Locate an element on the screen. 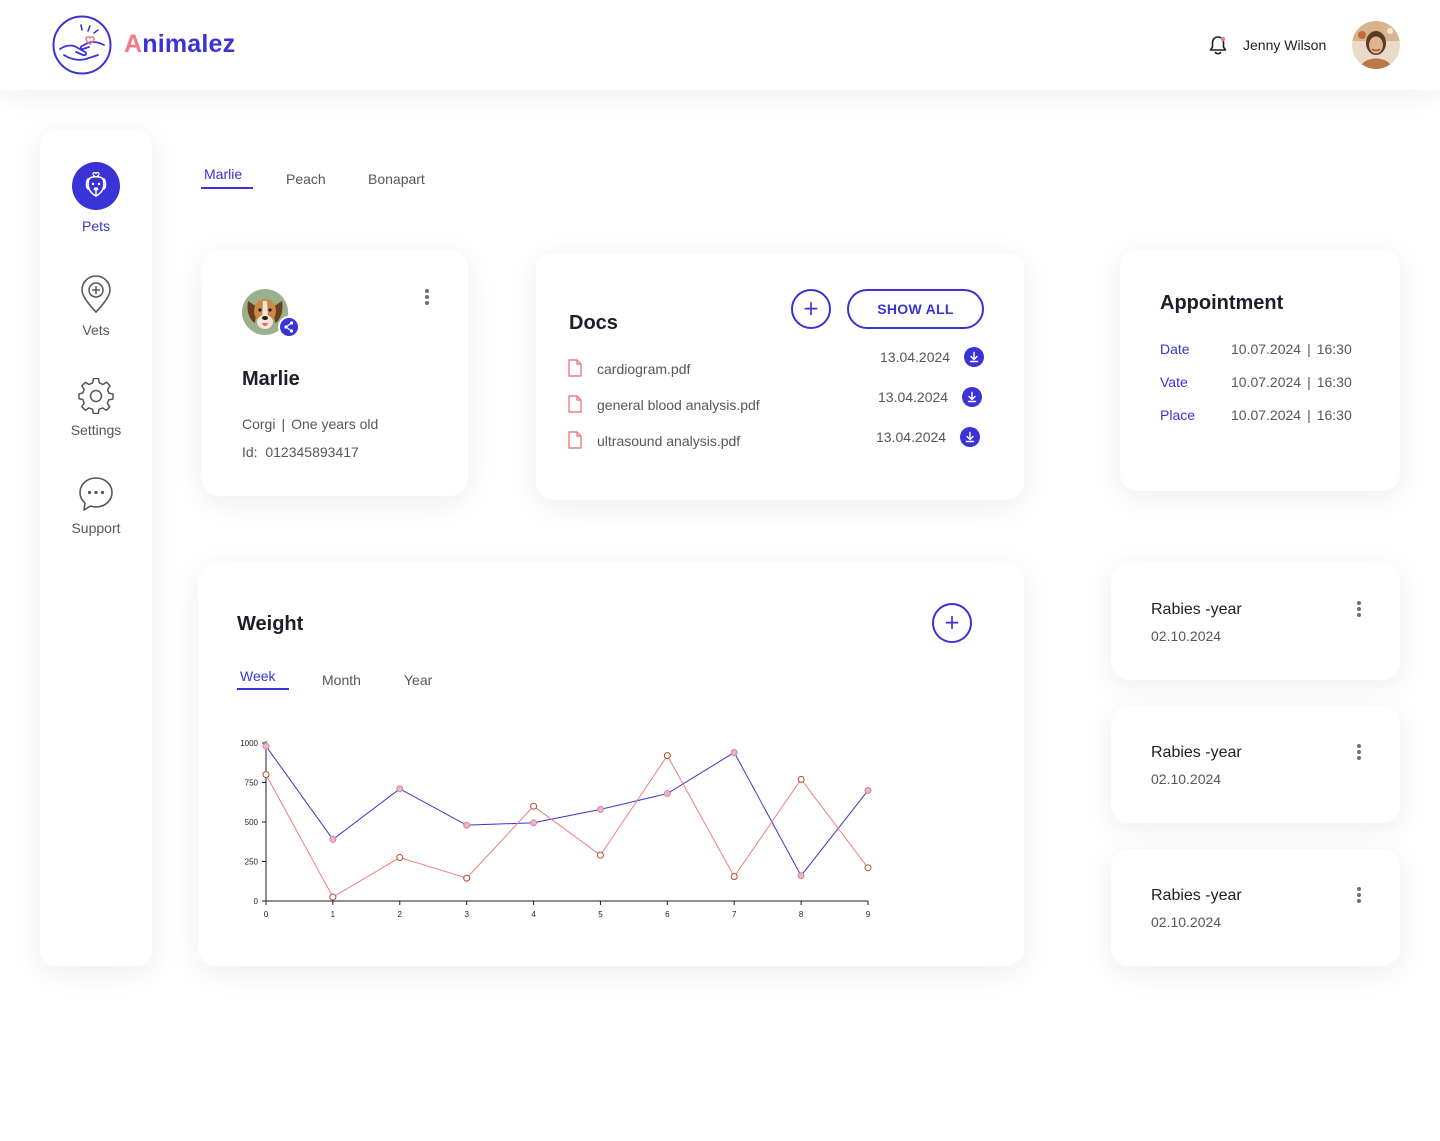 The height and width of the screenshot is (1141, 1440). x-tick-label: 1 is located at coordinates (333, 914).